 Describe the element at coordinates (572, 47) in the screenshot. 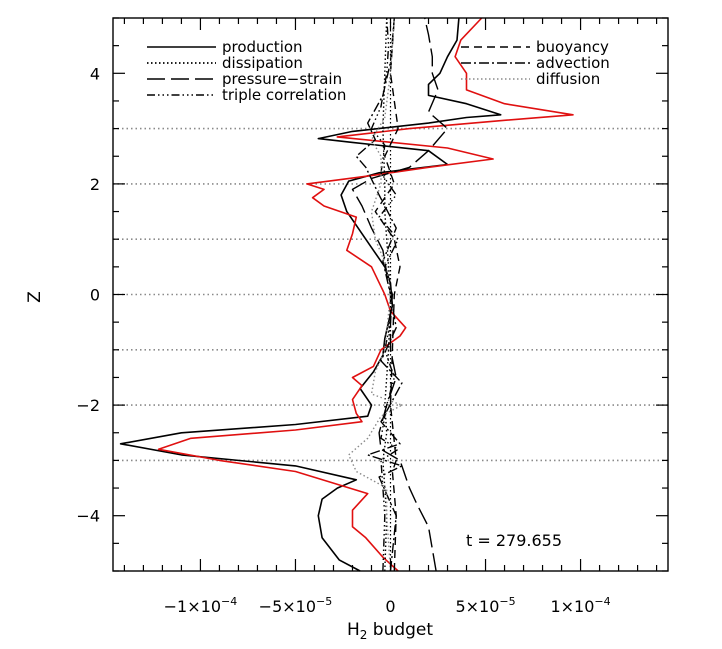

I see `legend-label-buoyancy: buoyancy` at that location.